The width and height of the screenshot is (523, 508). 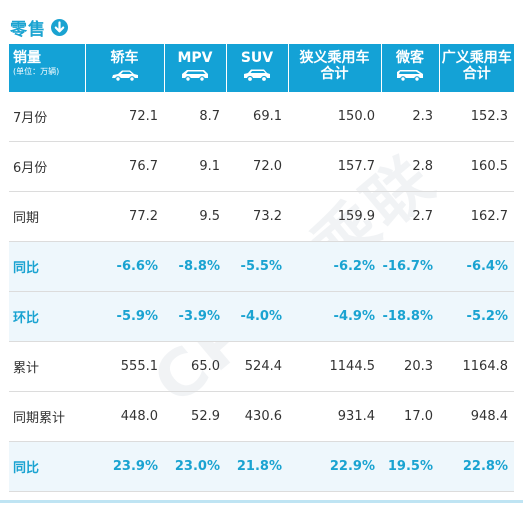 I want to click on header-suv: SUV, so click(x=257, y=68).